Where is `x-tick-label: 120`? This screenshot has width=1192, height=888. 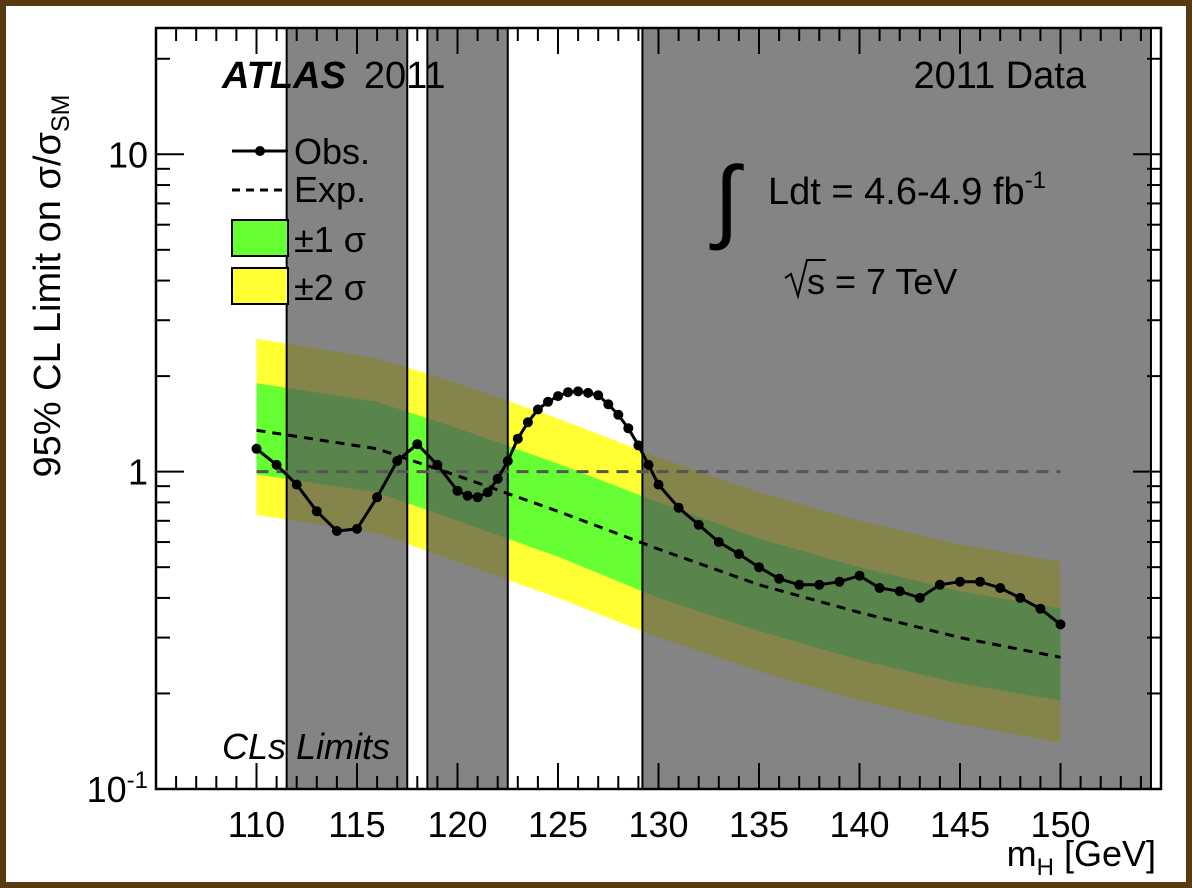 x-tick-label: 120 is located at coordinates (457, 824).